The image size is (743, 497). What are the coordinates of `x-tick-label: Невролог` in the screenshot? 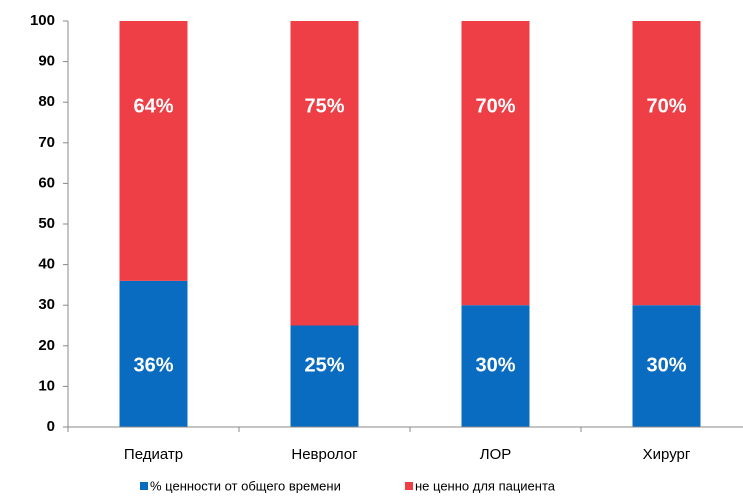 It's located at (324, 454).